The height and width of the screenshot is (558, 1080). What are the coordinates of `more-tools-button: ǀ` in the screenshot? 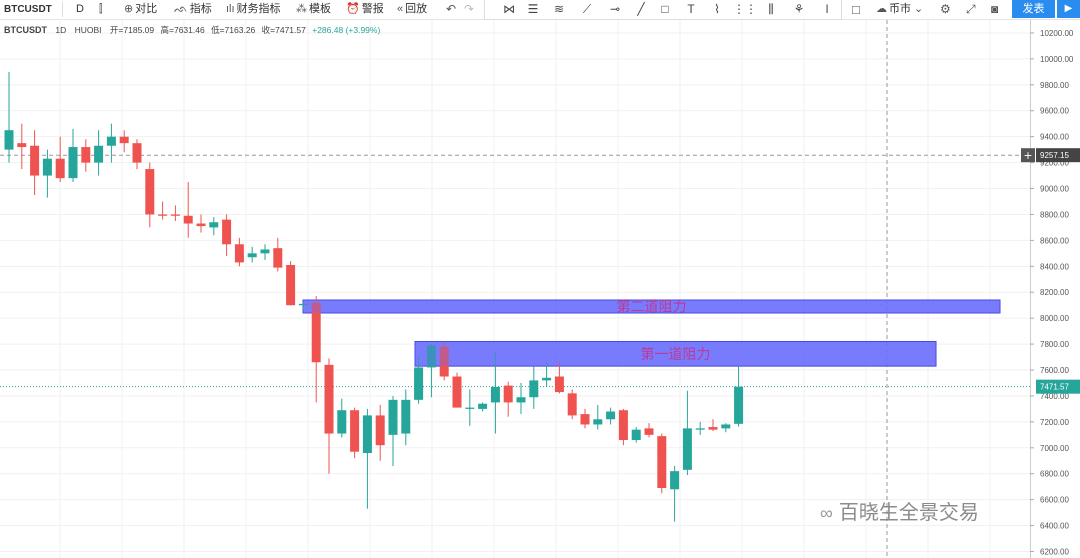 It's located at (827, 9).